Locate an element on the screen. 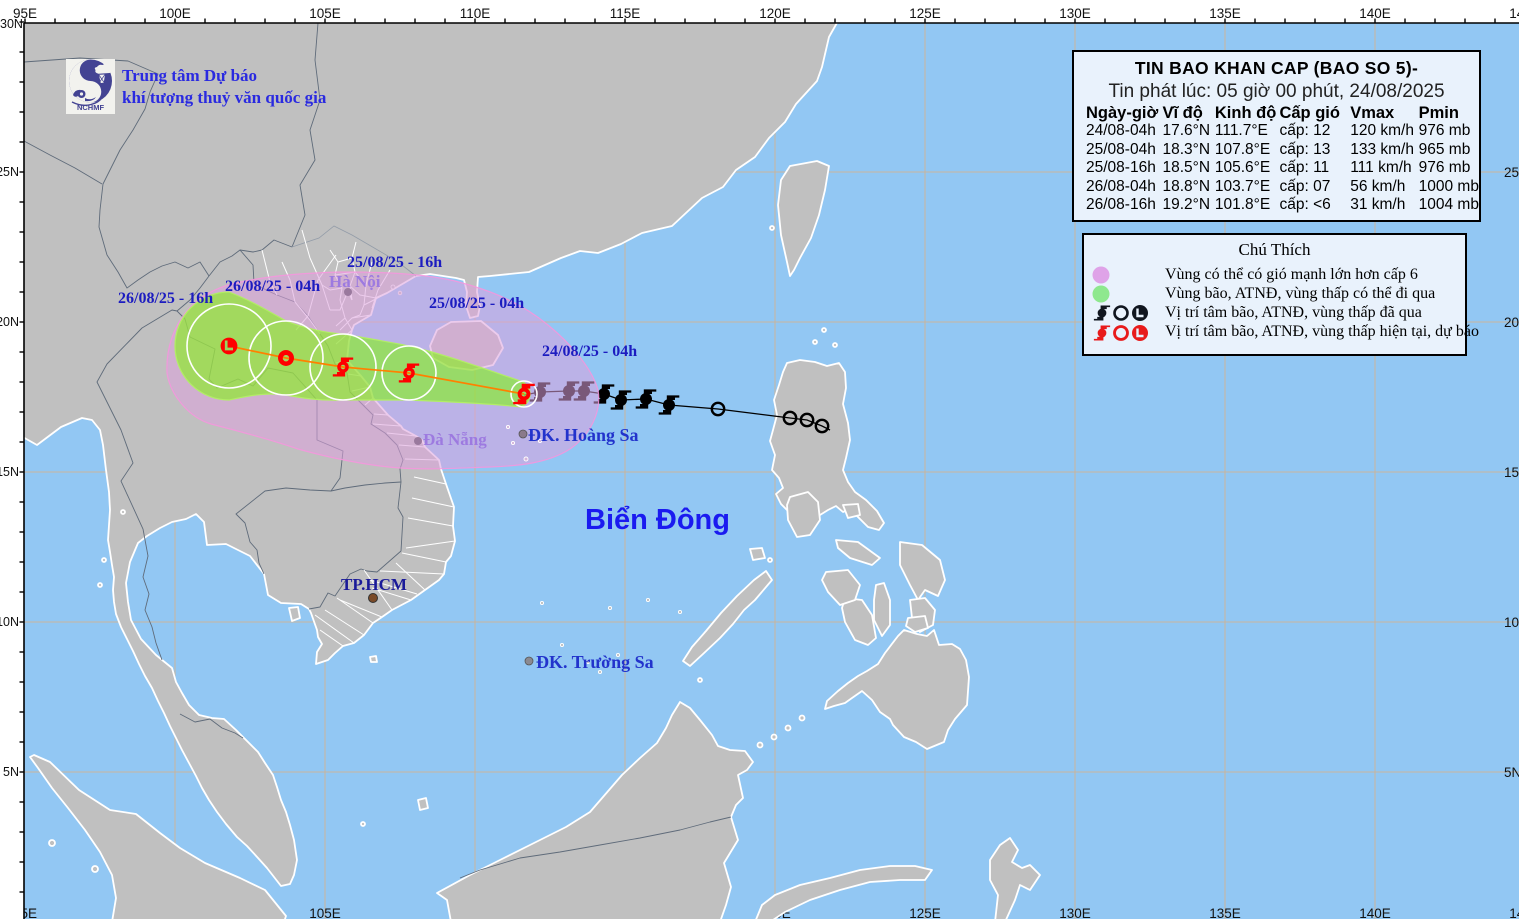  svg-text: ĐK. Trường Sa is located at coordinates (595, 662).